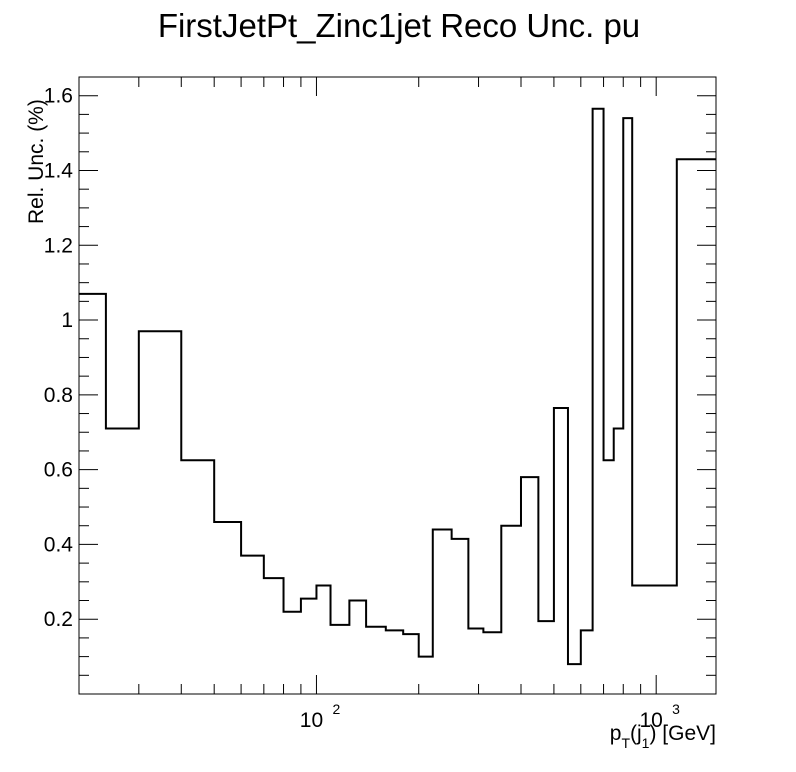 This screenshot has width=796, height=772. Describe the element at coordinates (490, 716) in the screenshot. I see `x-axis-tick-labels: 10 2 10 3` at that location.